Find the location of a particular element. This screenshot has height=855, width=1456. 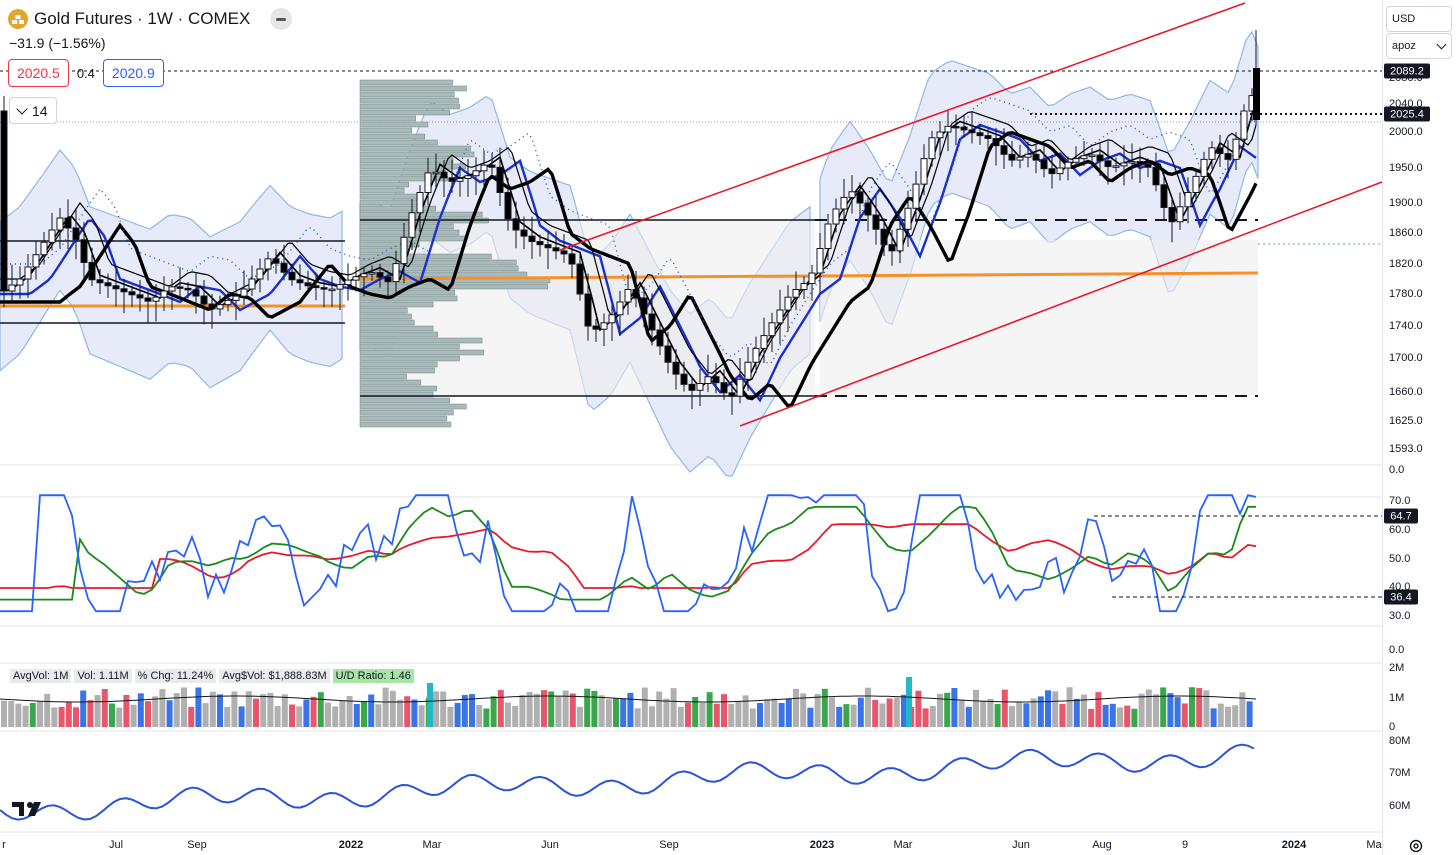

pct-chg-label: % Chg: 11.24% is located at coordinates (175, 676).